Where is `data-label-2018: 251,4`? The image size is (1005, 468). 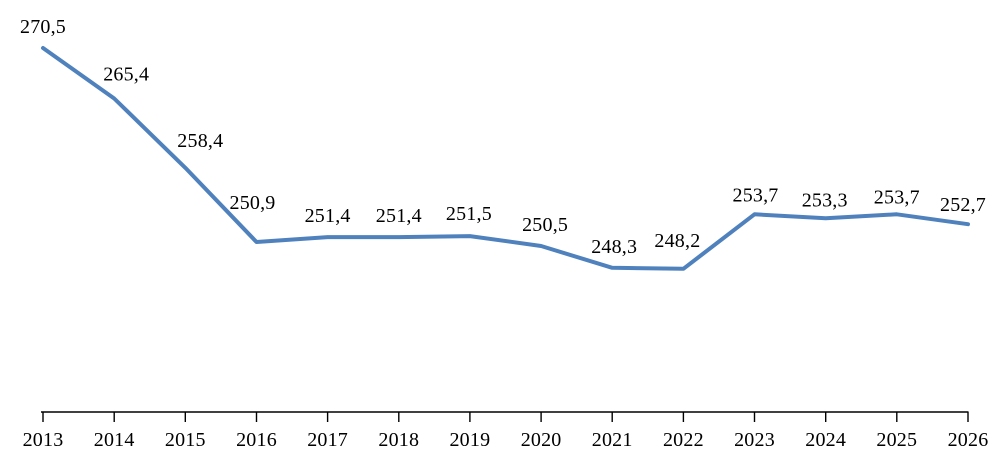
data-label-2018: 251,4 is located at coordinates (399, 216).